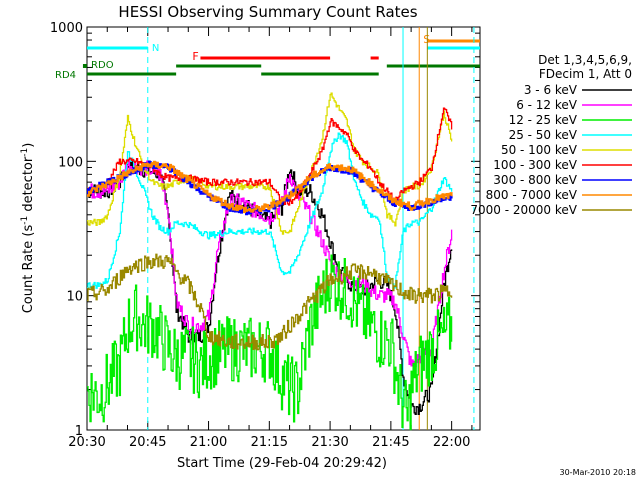 This screenshot has width=640, height=480. Describe the element at coordinates (66, 28) in the screenshot. I see `y-tick-label: 1000` at that location.